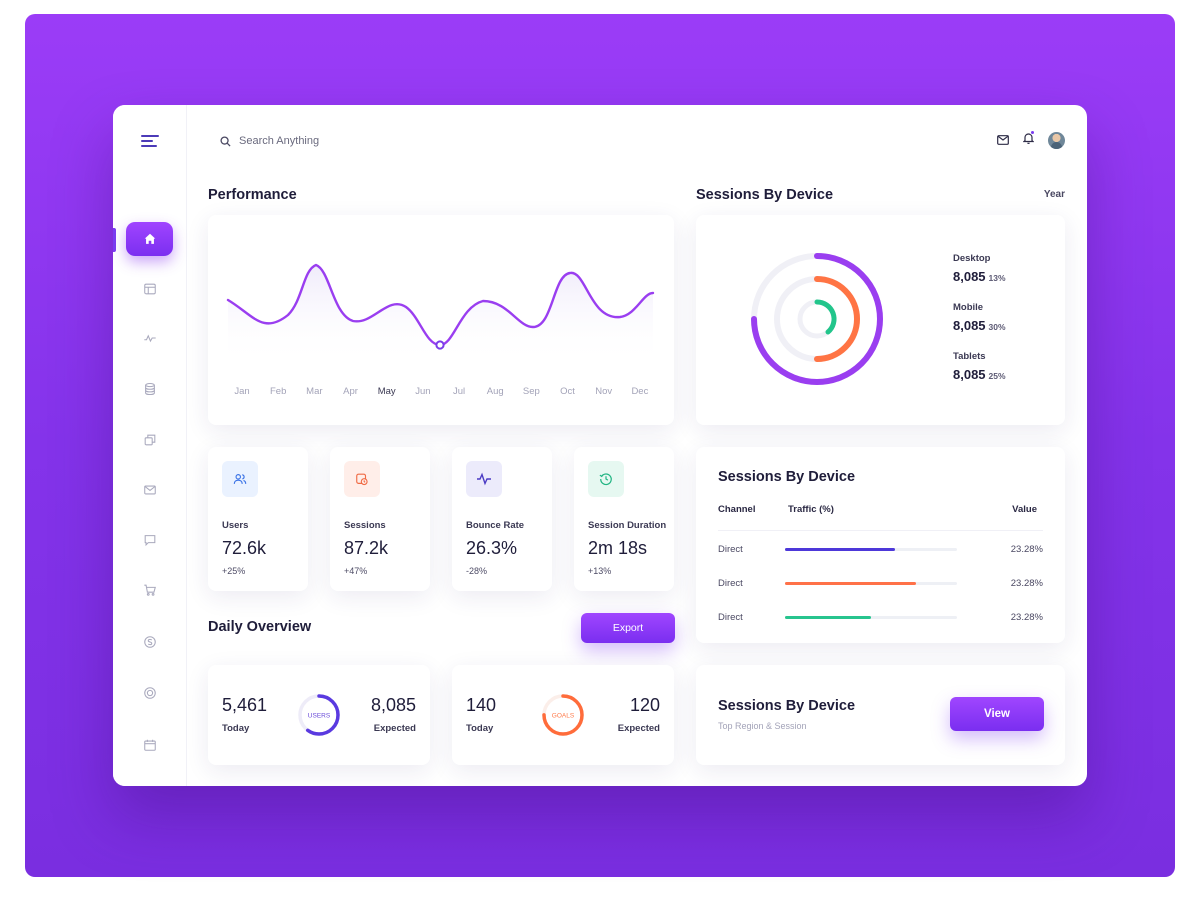 The height and width of the screenshot is (913, 1200). Describe the element at coordinates (393, 705) in the screenshot. I see `expected-value: 8,085` at that location.